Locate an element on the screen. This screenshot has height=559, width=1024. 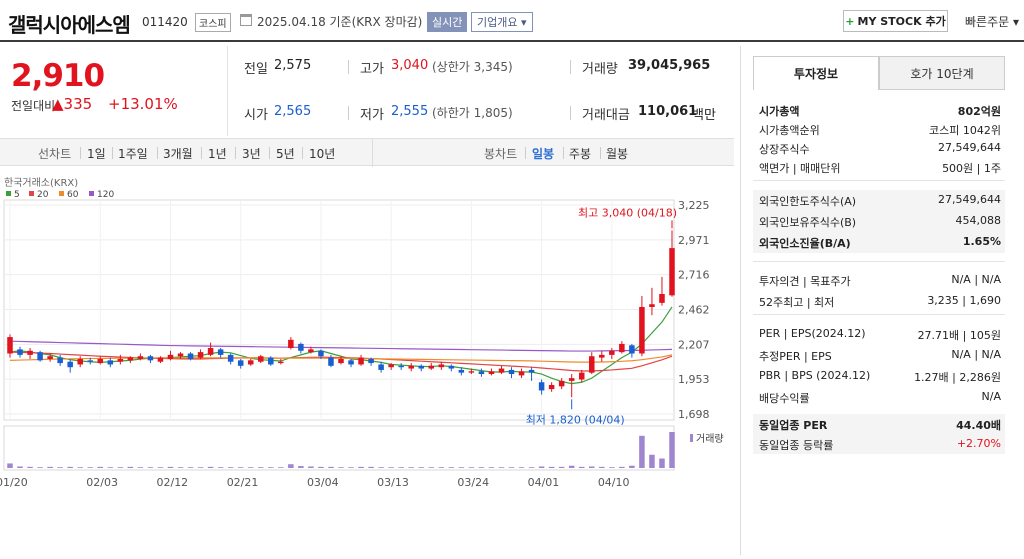
add-mystock-button: + MY STOCK 추가 is located at coordinates (895, 21).